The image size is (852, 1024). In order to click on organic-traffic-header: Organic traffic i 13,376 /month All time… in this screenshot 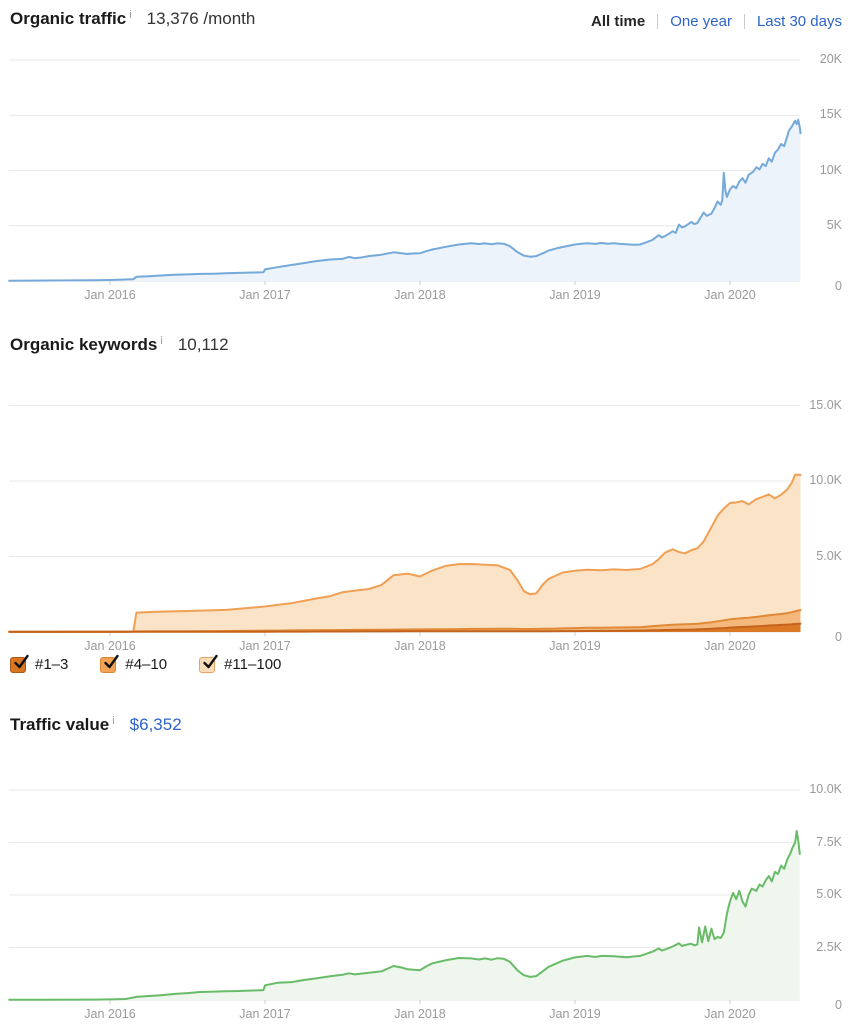, I will do `click(426, 19)`.